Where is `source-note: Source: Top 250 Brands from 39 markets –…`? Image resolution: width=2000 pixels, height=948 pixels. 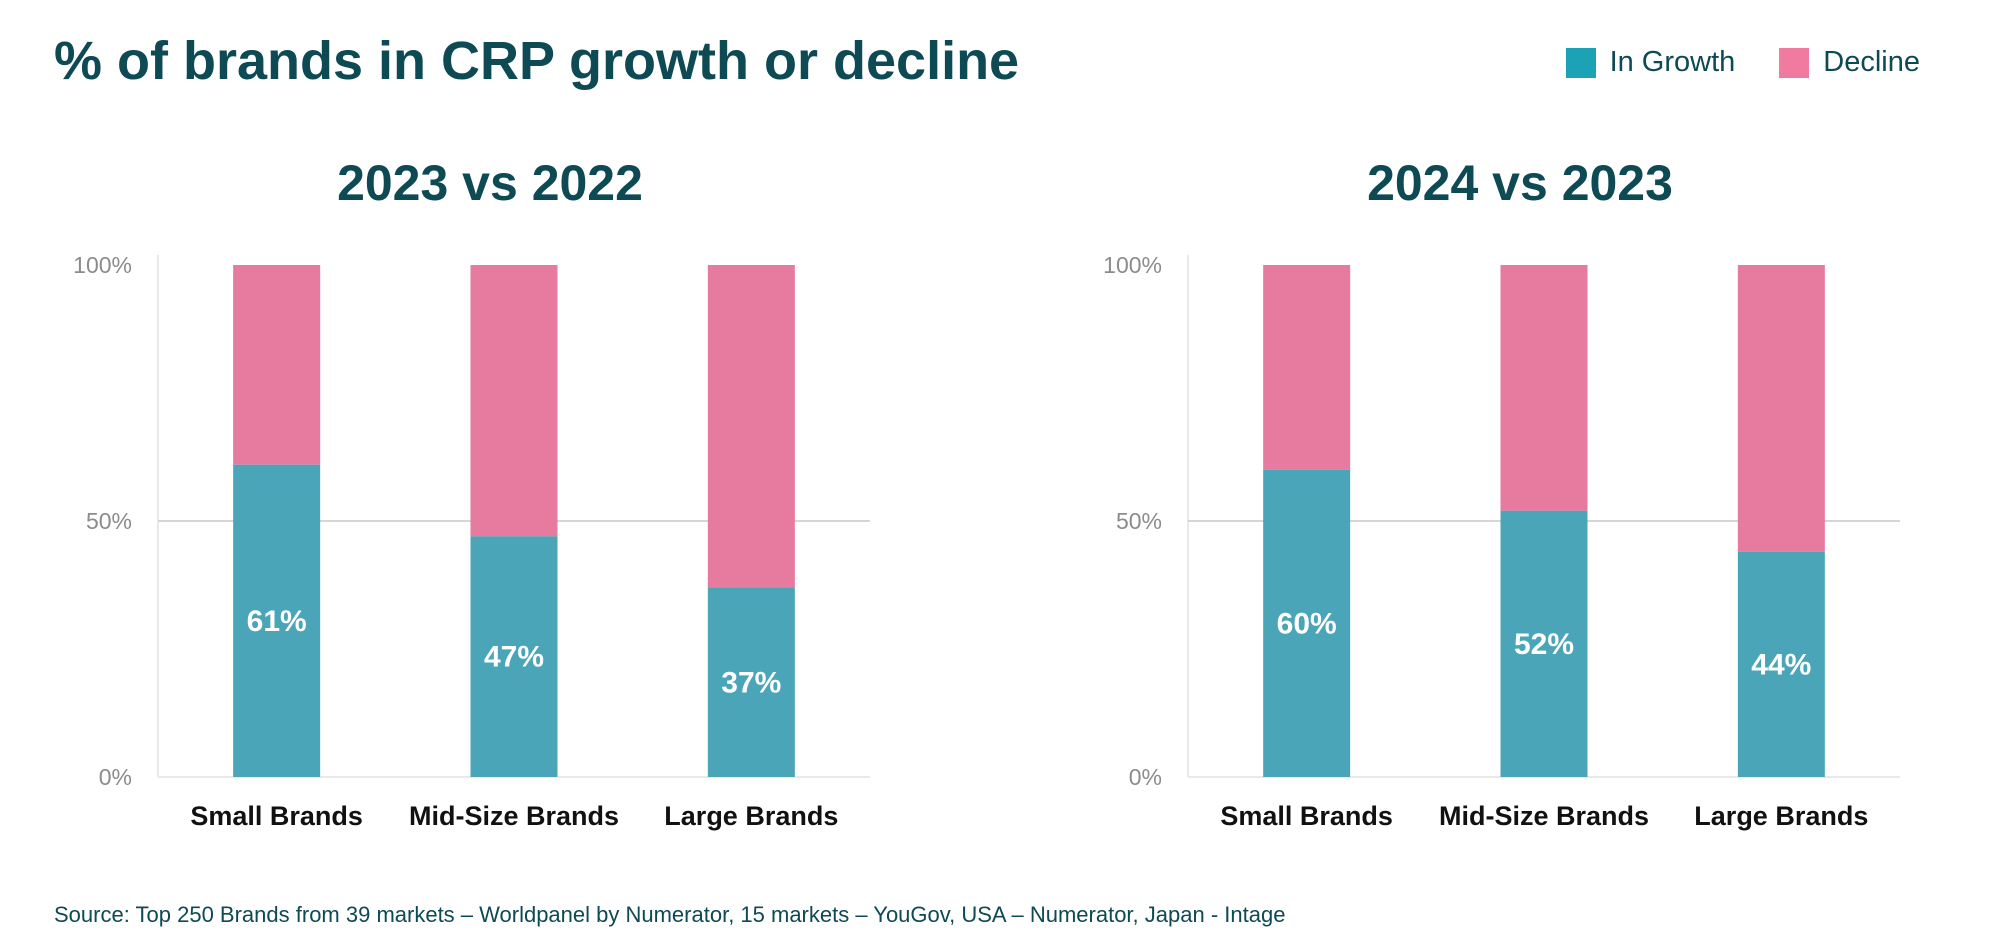 source-note: Source: Top 250 Brands from 39 markets –… is located at coordinates (670, 914).